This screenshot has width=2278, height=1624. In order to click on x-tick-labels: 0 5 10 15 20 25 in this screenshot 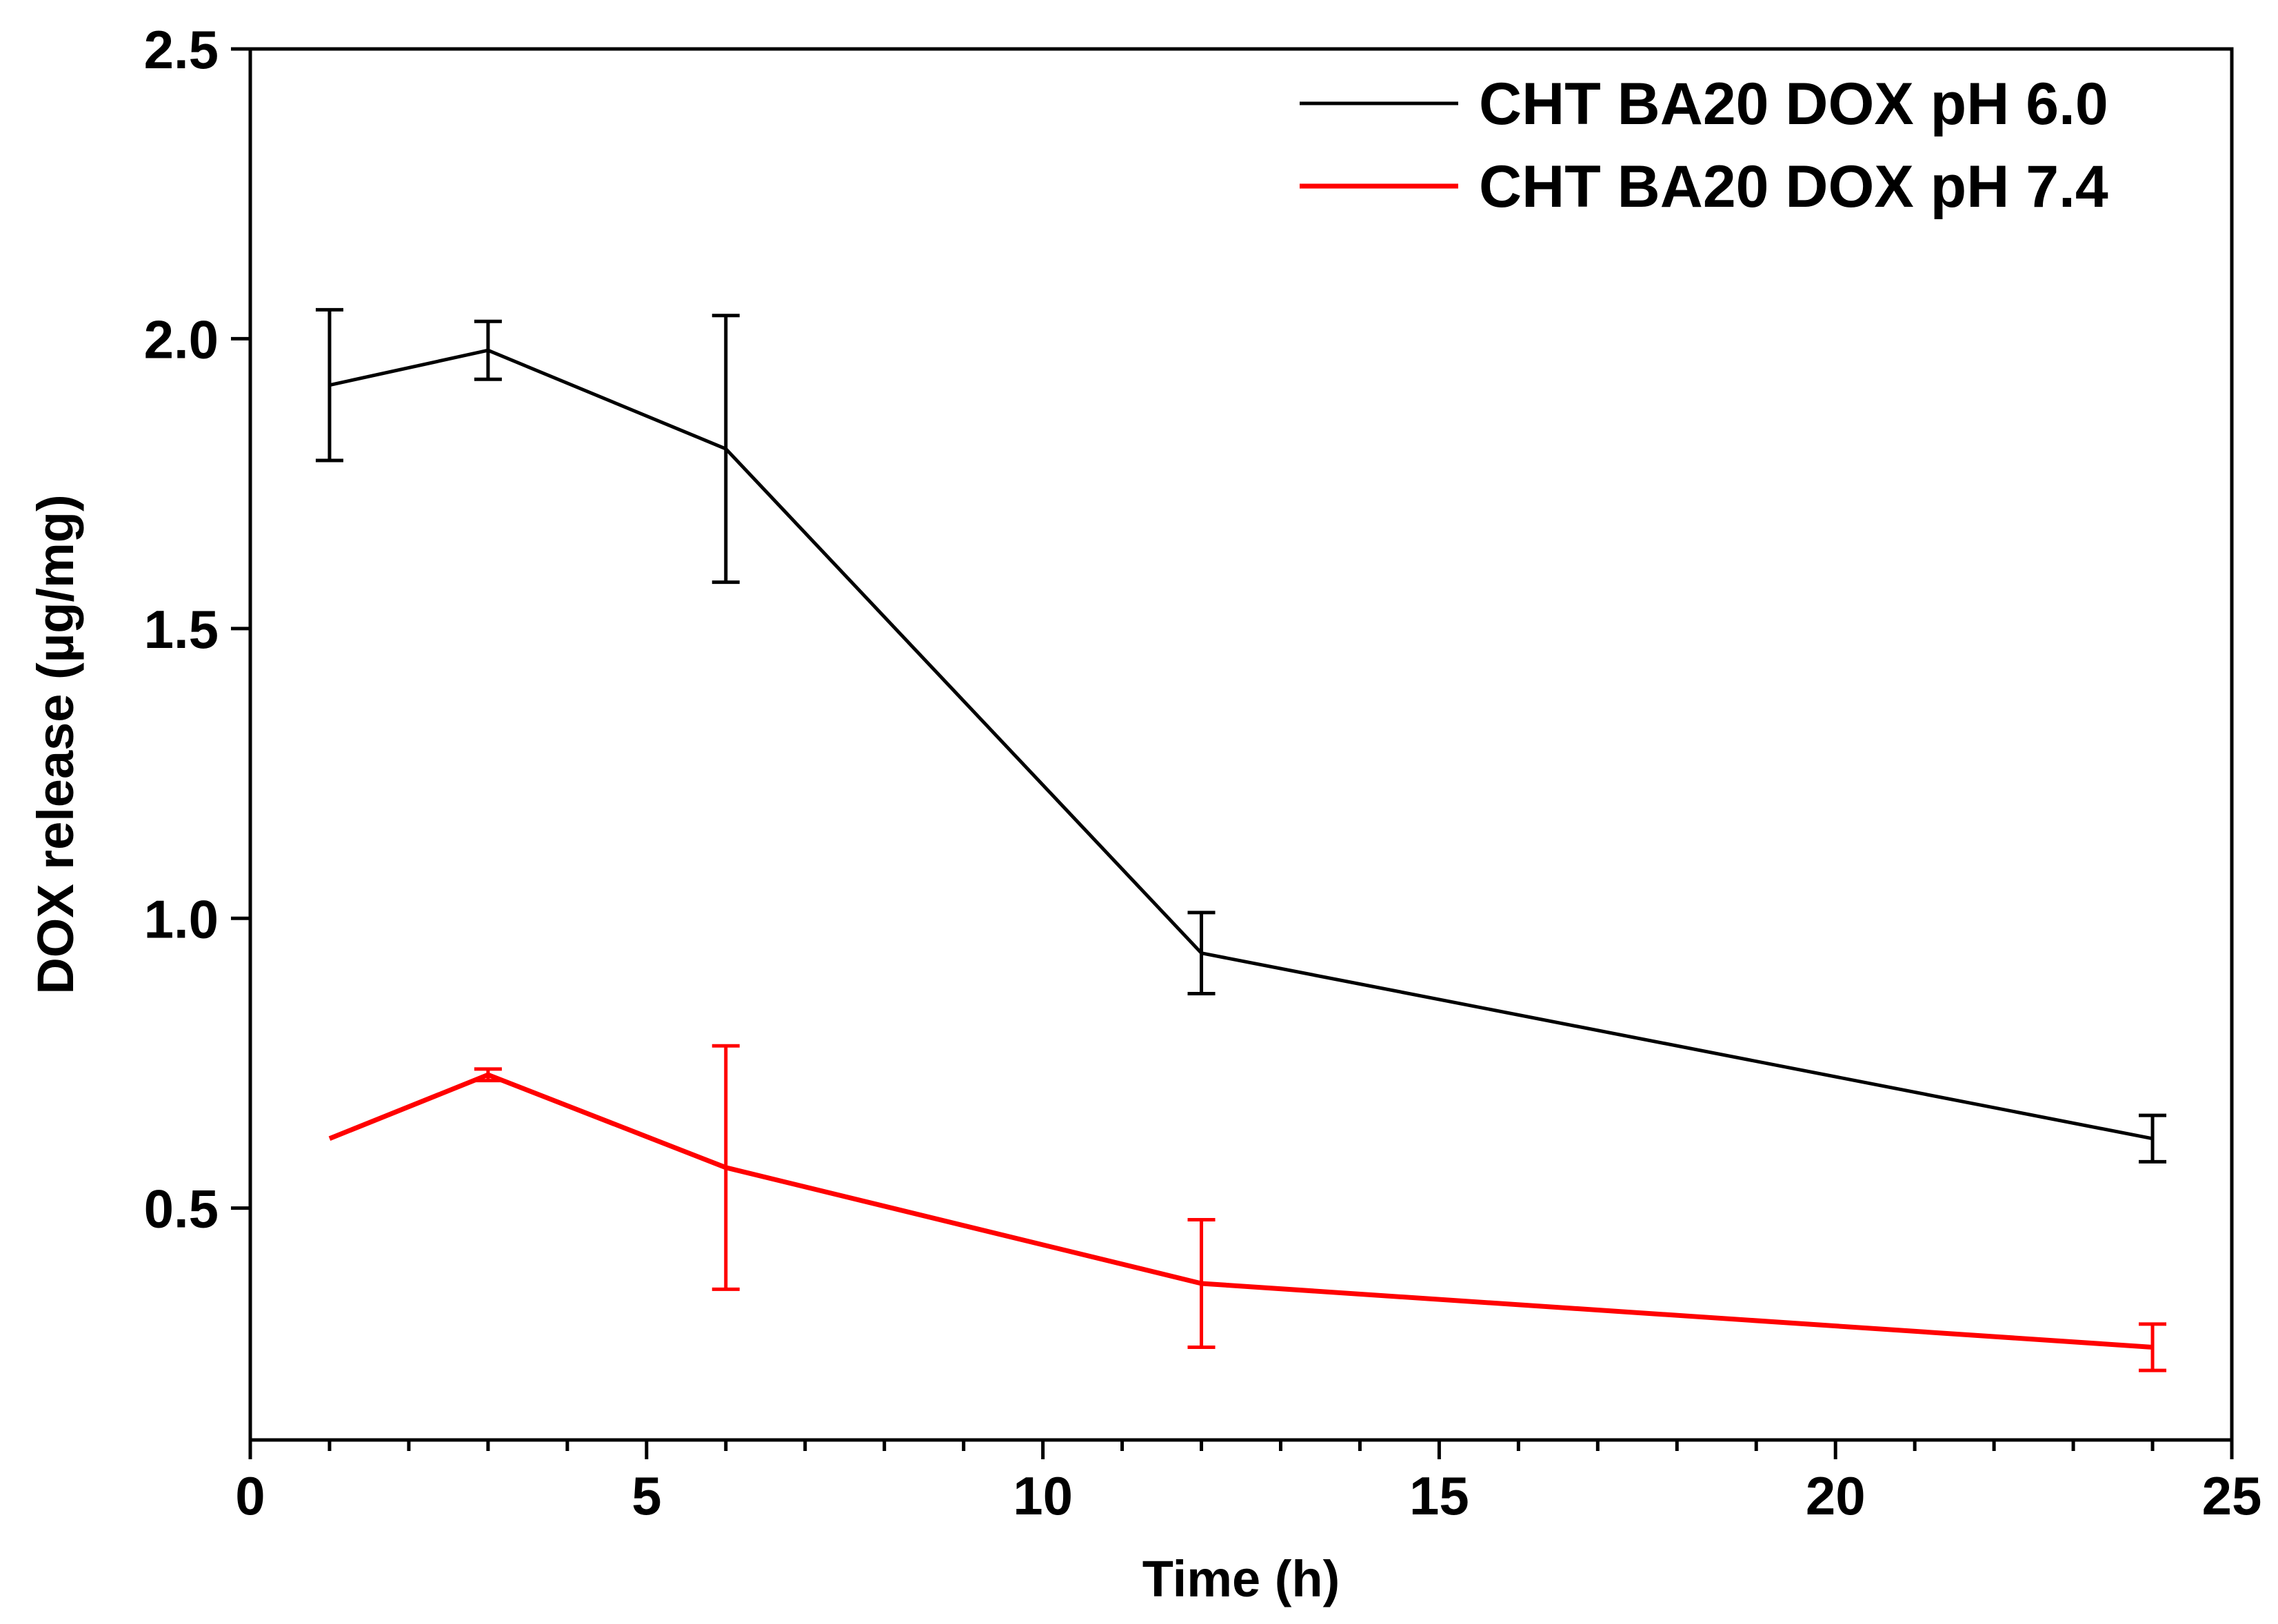, I will do `click(1248, 1495)`.